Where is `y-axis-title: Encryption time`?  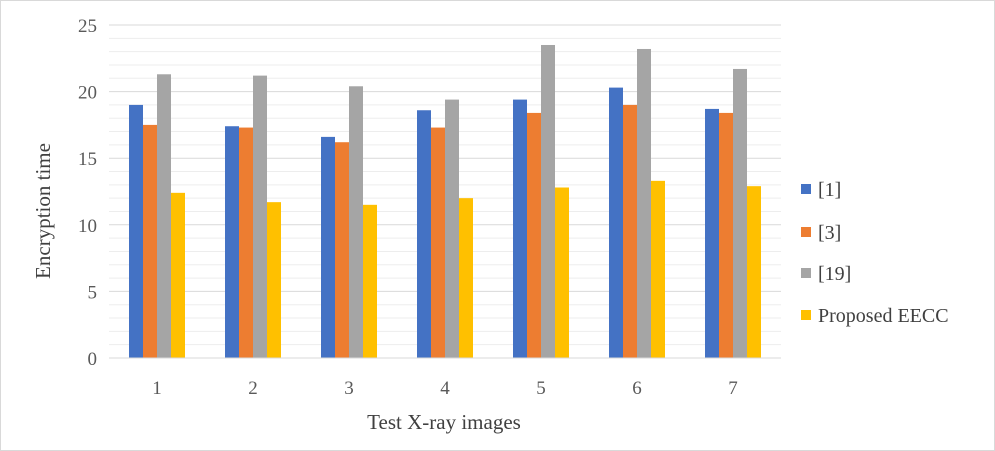 y-axis-title: Encryption time is located at coordinates (43, 211).